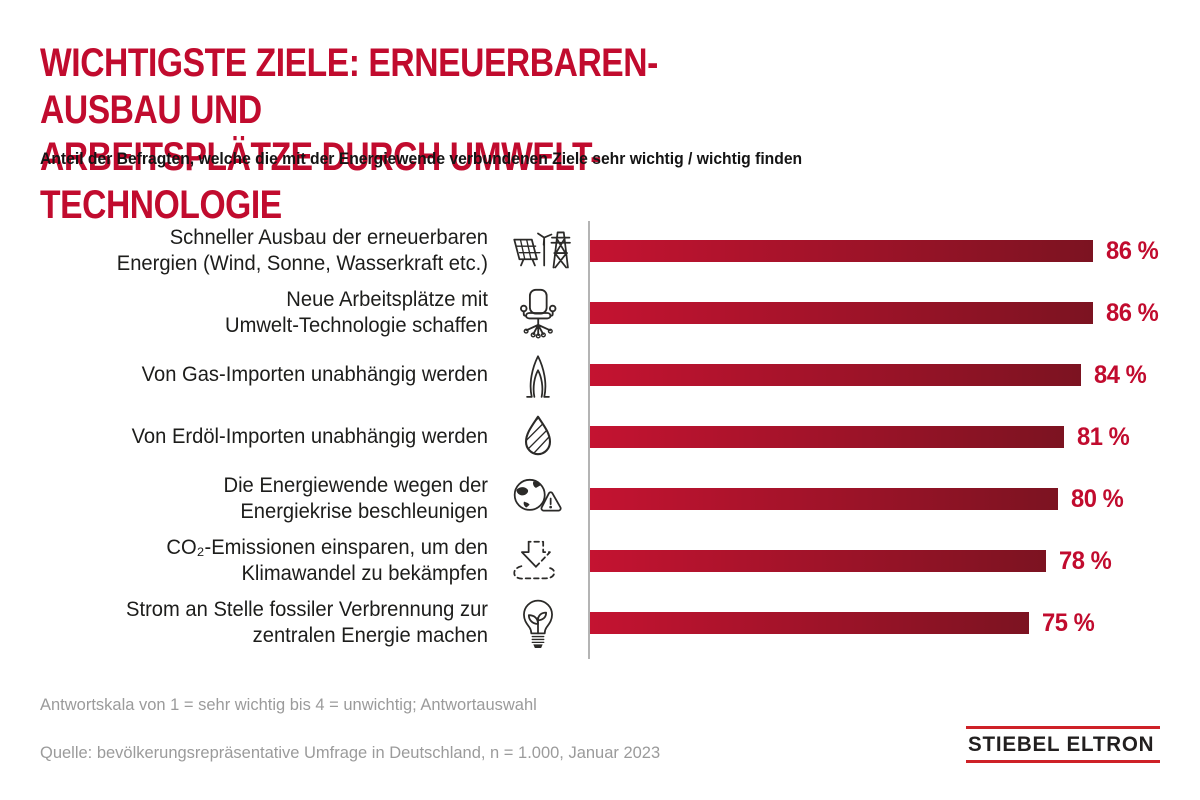 This screenshot has width=1200, height=800. Describe the element at coordinates (538, 251) in the screenshot. I see `solar-wind-tower-icon` at that location.